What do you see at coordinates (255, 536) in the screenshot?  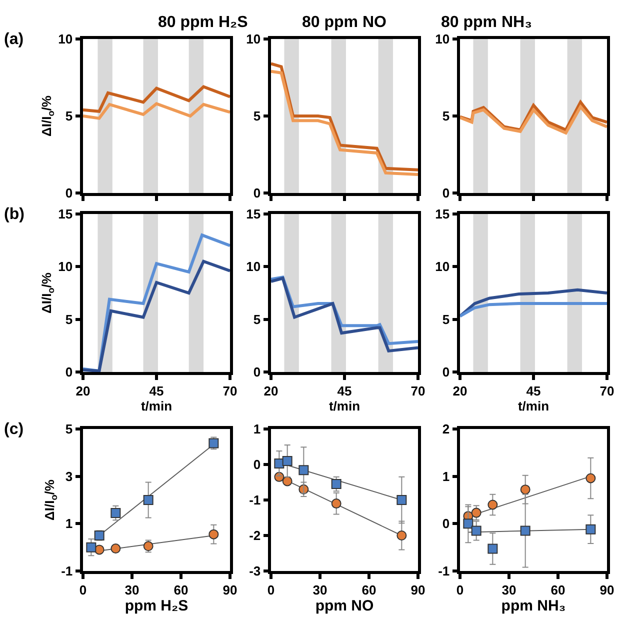 I see `y-tick-label: -2` at bounding box center [255, 536].